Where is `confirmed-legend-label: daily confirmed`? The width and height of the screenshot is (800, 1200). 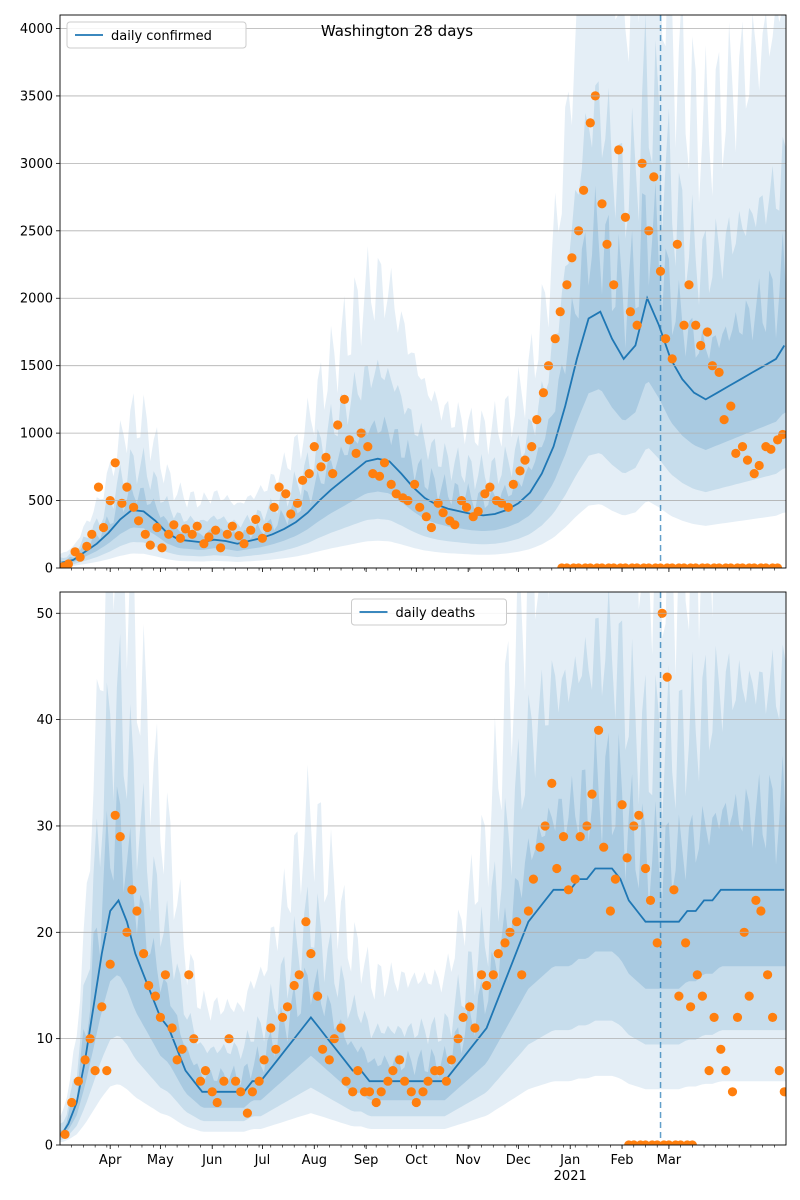
confirmed-legend-label: daily confirmed is located at coordinates (161, 36).